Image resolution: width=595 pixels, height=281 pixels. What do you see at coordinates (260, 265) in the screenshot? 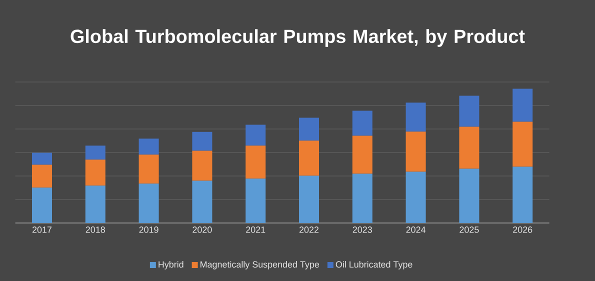
I see `legend-label: Magnetically Suspended Type` at bounding box center [260, 265].